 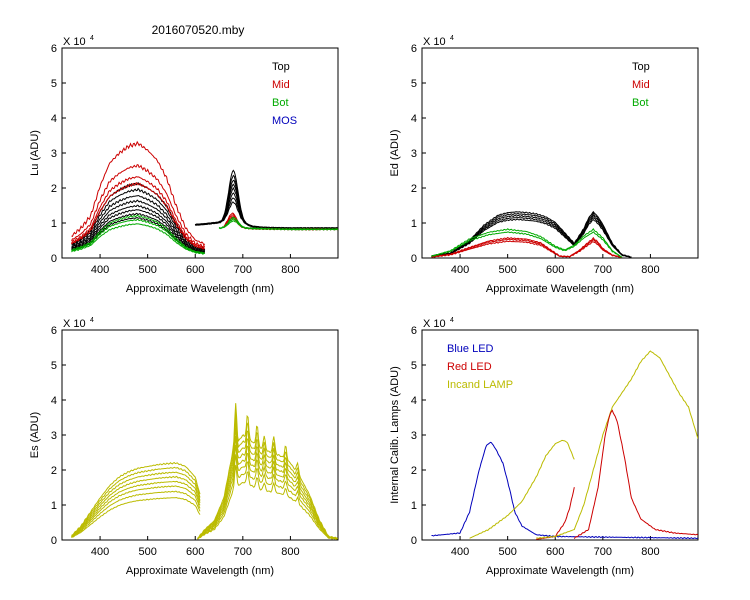 What do you see at coordinates (470, 349) in the screenshot?
I see `legend-entry: Blue LED` at bounding box center [470, 349].